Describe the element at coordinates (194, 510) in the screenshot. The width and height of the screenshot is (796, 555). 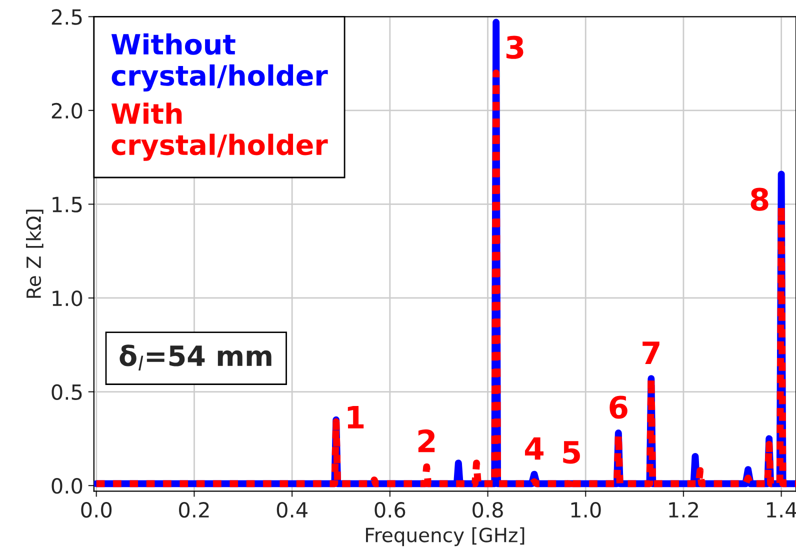
I see `x-tick-label: 0.2` at that location.